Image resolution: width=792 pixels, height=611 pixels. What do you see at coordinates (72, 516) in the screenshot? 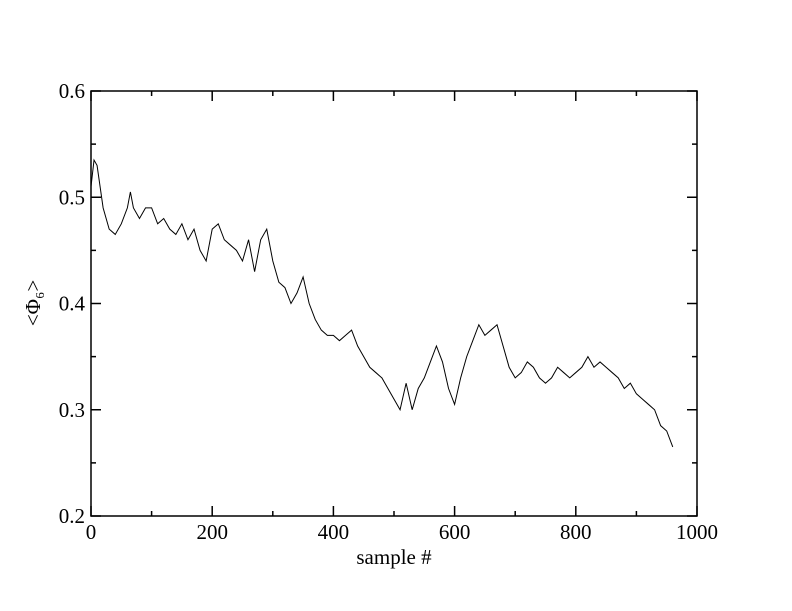
I see `y-tick-label: 0.2` at bounding box center [72, 516].